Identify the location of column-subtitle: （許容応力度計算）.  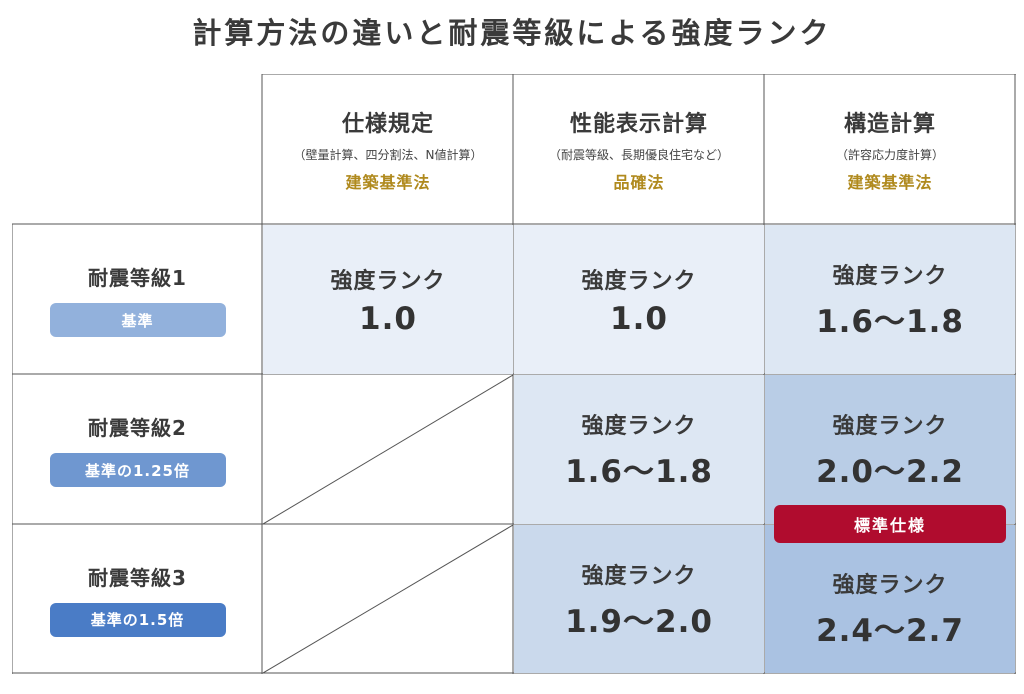
(889, 154).